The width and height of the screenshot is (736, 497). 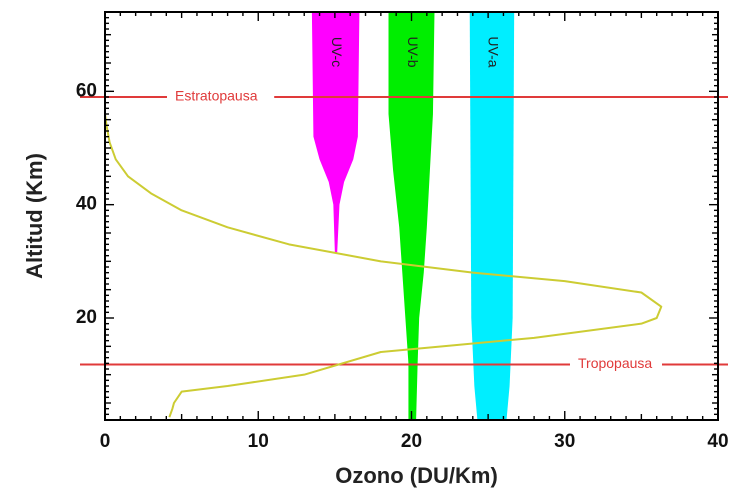 What do you see at coordinates (717, 441) in the screenshot?
I see `x-tick-label: 40` at bounding box center [717, 441].